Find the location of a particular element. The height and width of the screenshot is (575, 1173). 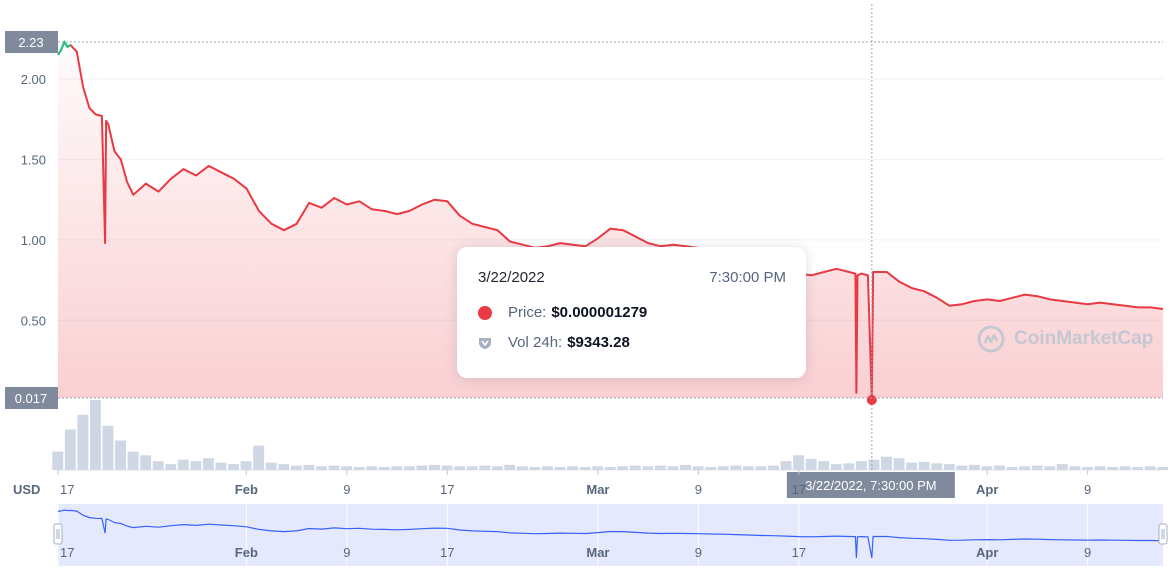

y-tick-label: 1.00 is located at coordinates (33, 240).